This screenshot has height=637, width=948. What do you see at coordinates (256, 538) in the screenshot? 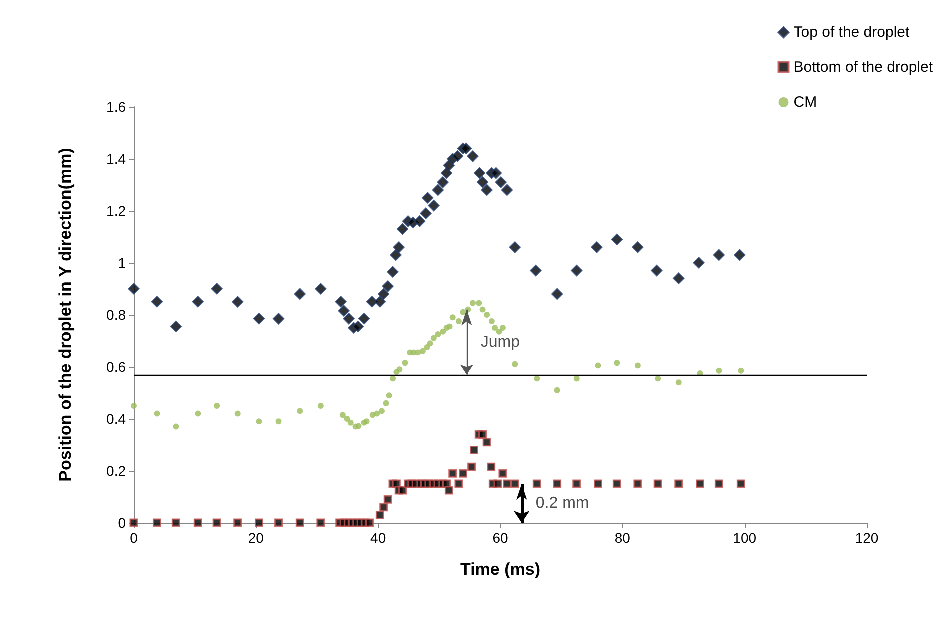
I see `x-tick-label: 20` at bounding box center [256, 538].